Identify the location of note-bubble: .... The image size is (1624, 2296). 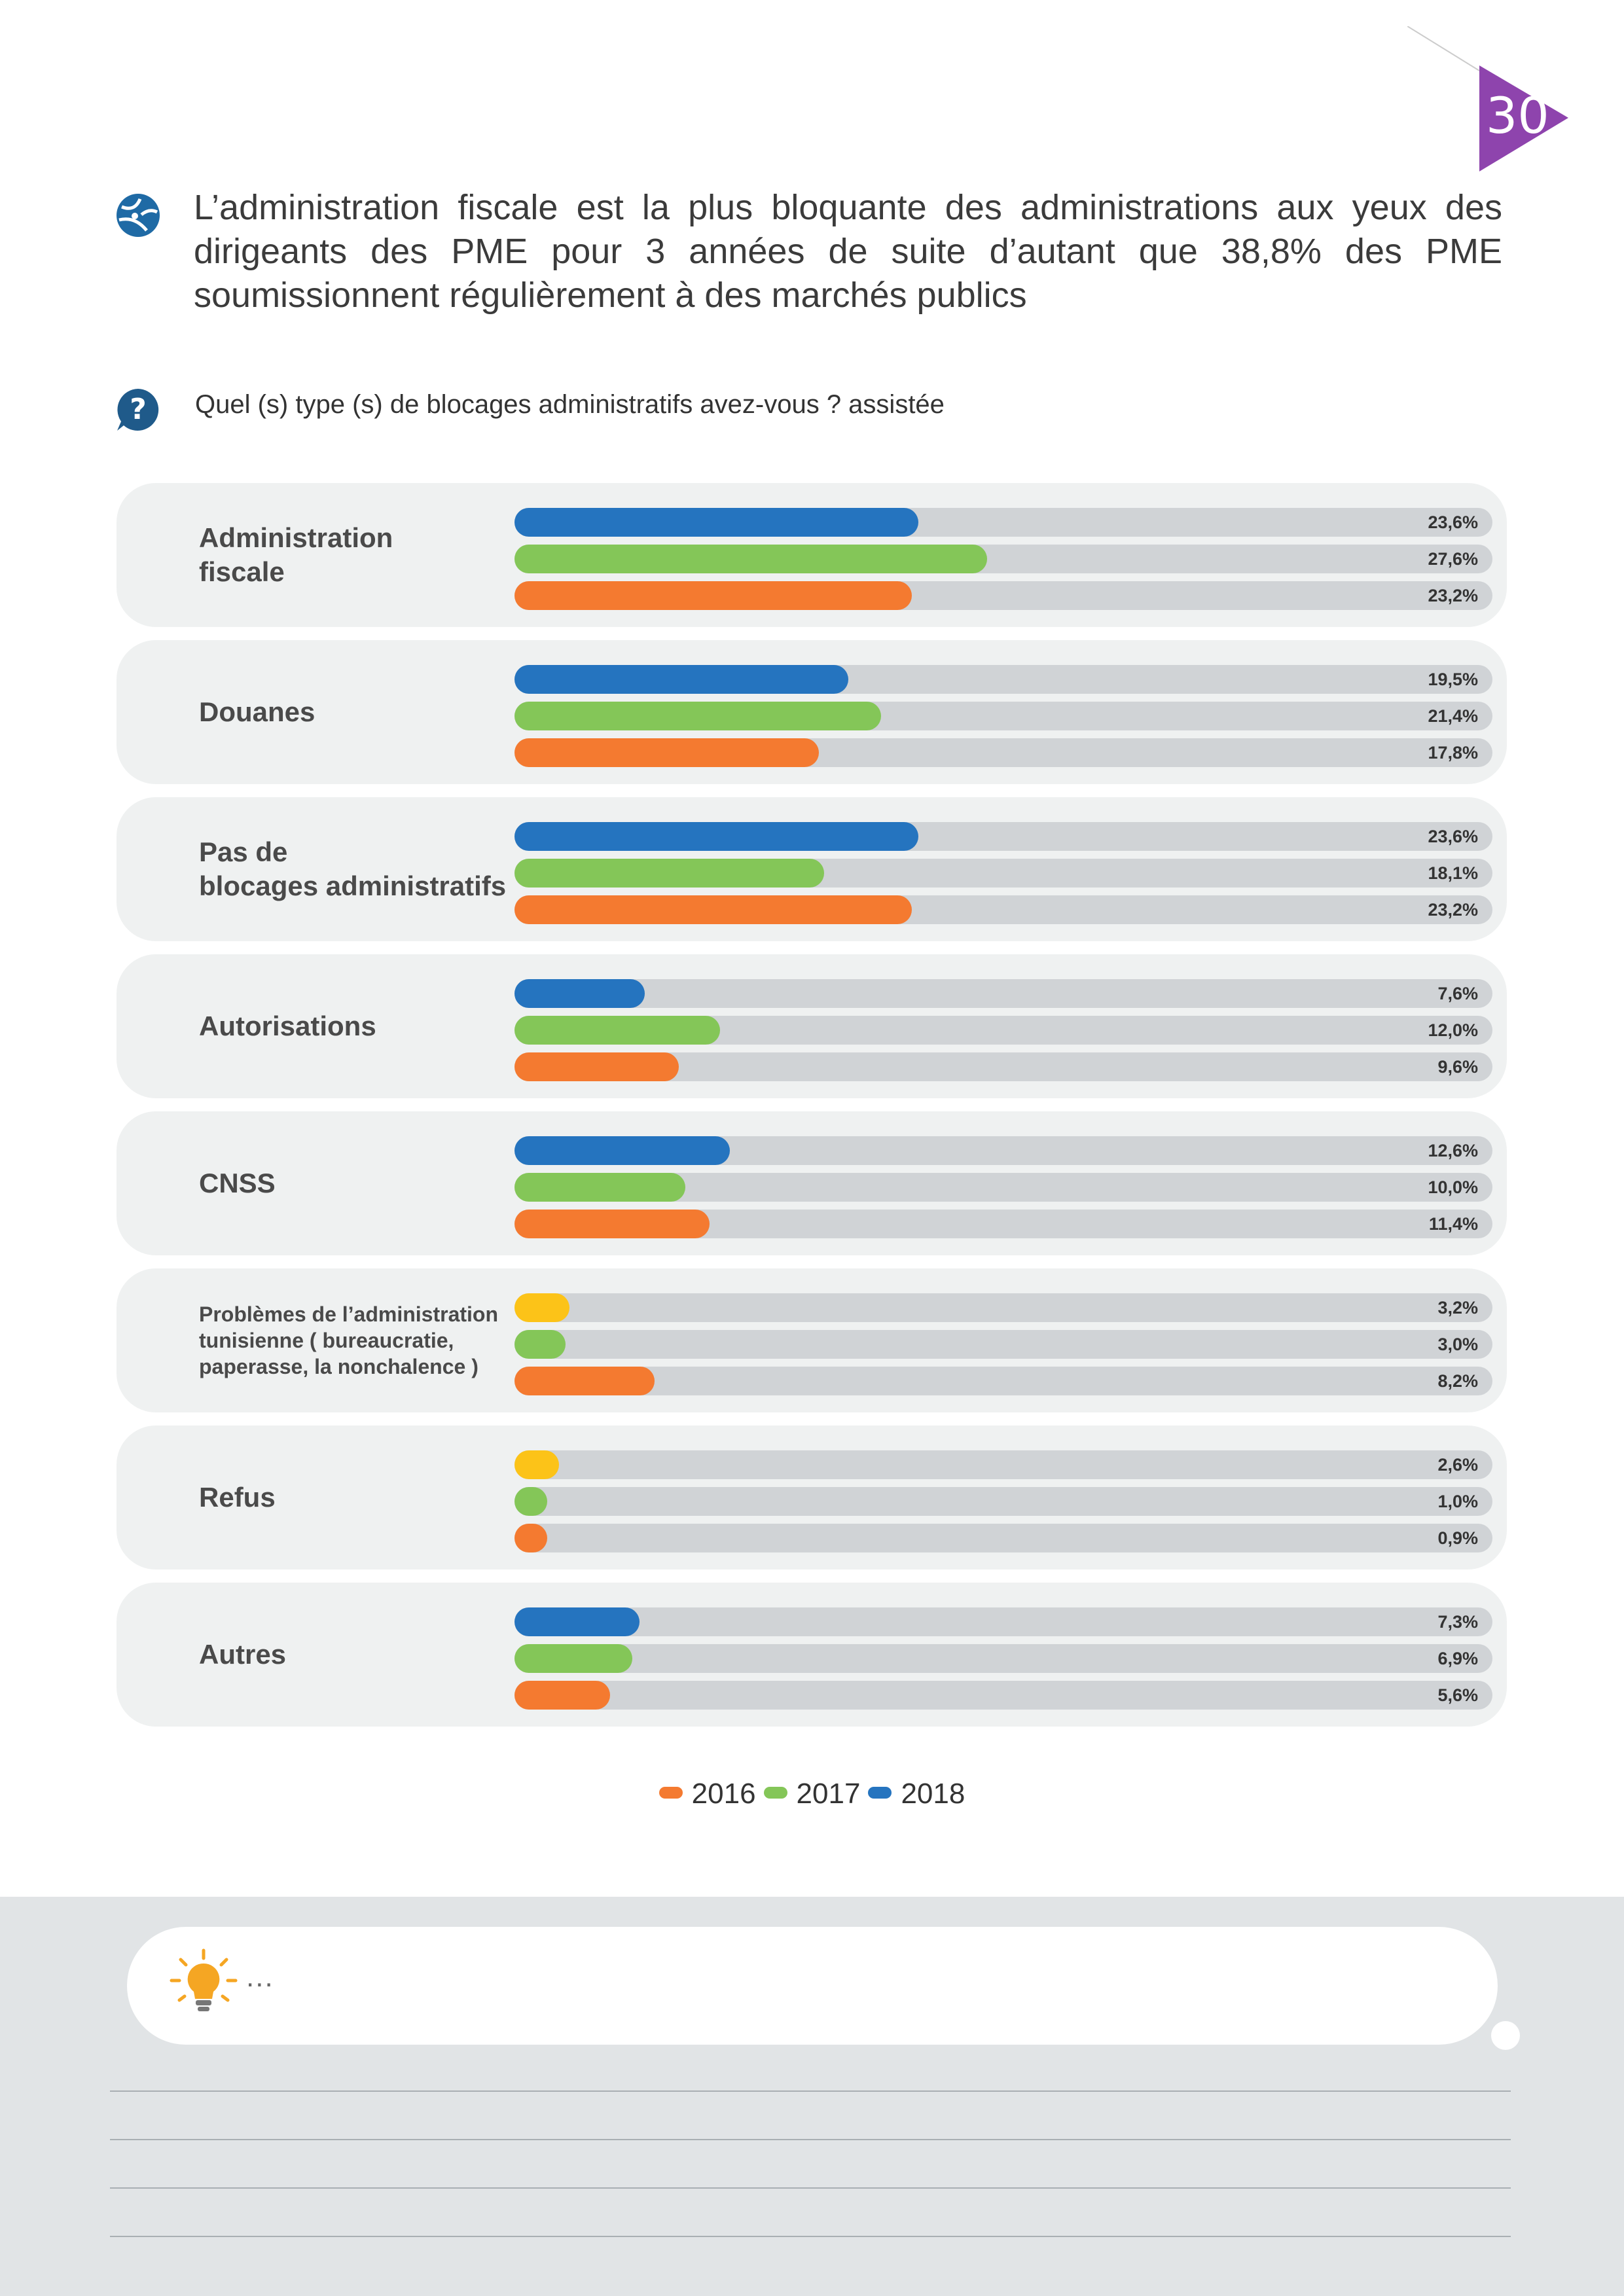
(813, 1986).